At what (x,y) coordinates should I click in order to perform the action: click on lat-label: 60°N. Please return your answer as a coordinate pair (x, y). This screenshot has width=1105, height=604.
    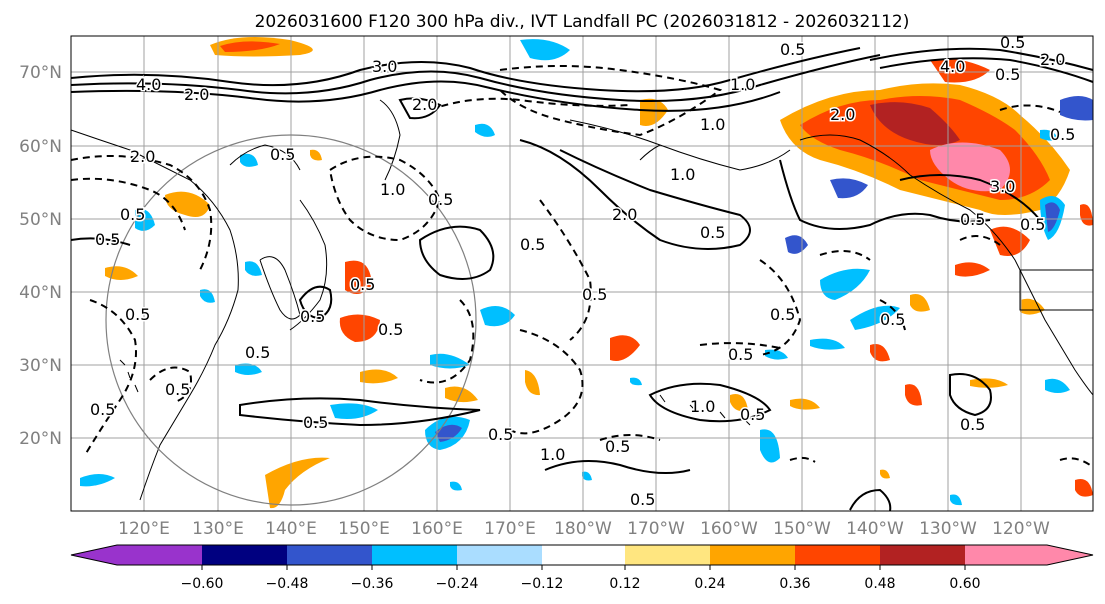
    Looking at the image, I should click on (40, 147).